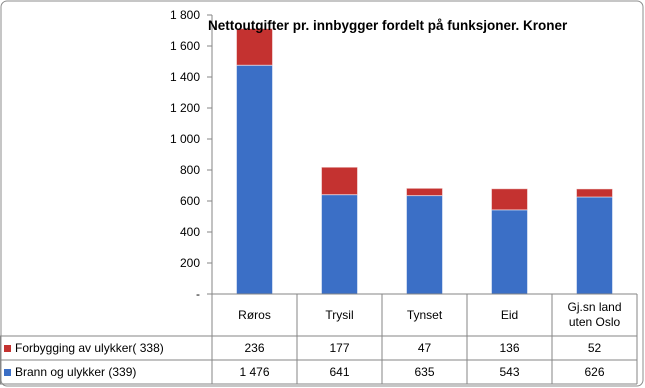 This screenshot has width=645, height=388. What do you see at coordinates (184, 108) in the screenshot?
I see `y-tick-label: 1 200` at bounding box center [184, 108].